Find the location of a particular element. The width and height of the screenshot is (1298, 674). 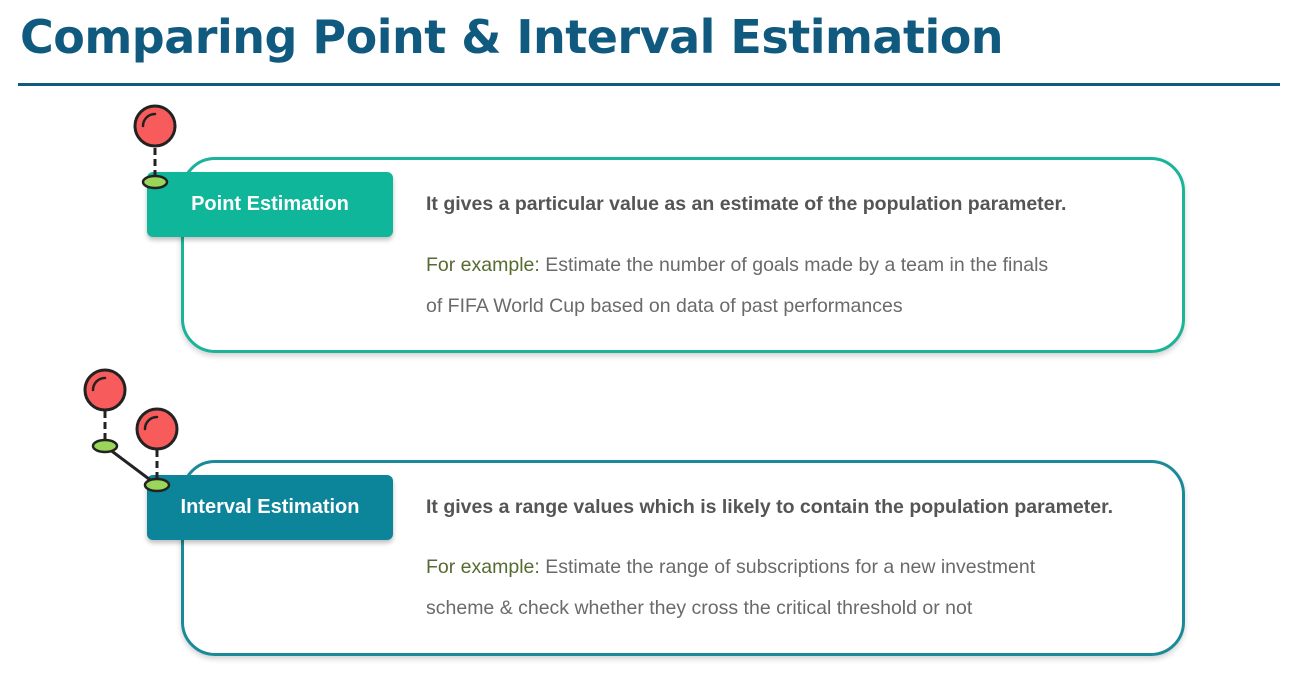

title-divider is located at coordinates (649, 84).